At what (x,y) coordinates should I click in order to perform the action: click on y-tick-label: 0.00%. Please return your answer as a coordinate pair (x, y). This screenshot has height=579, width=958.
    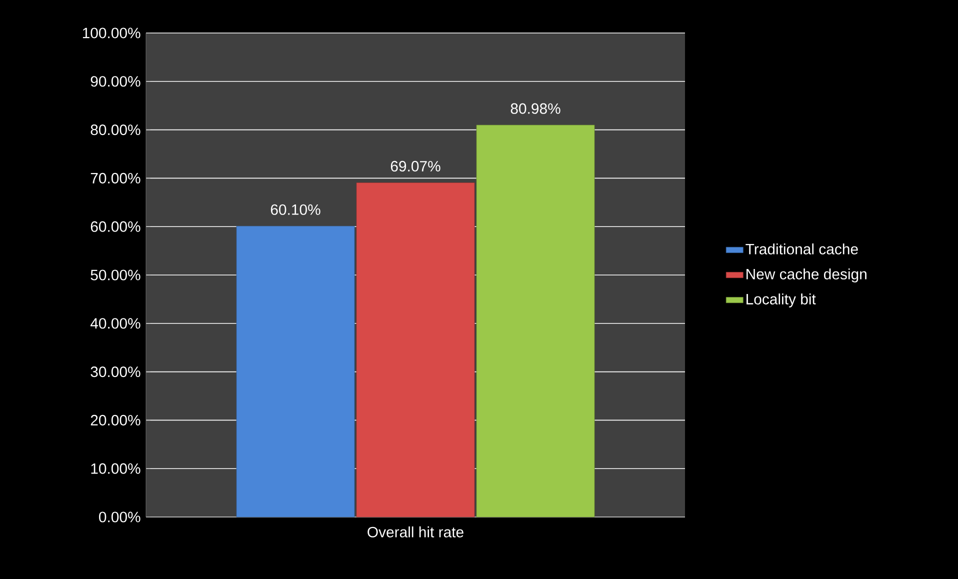
    Looking at the image, I should click on (119, 517).